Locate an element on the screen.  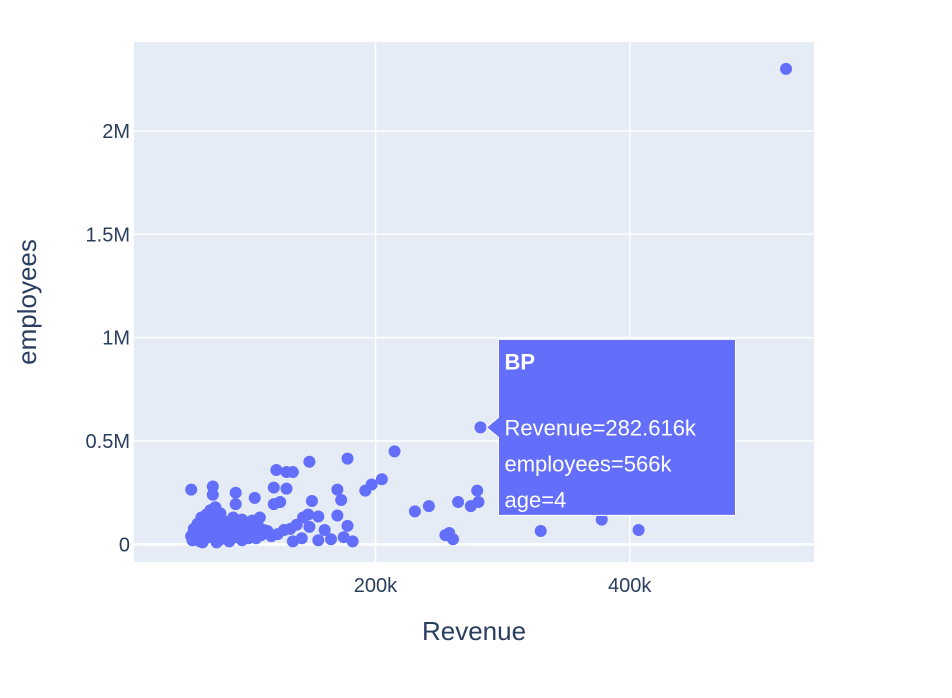
y-tick-label: 1.5M is located at coordinates (108, 235).